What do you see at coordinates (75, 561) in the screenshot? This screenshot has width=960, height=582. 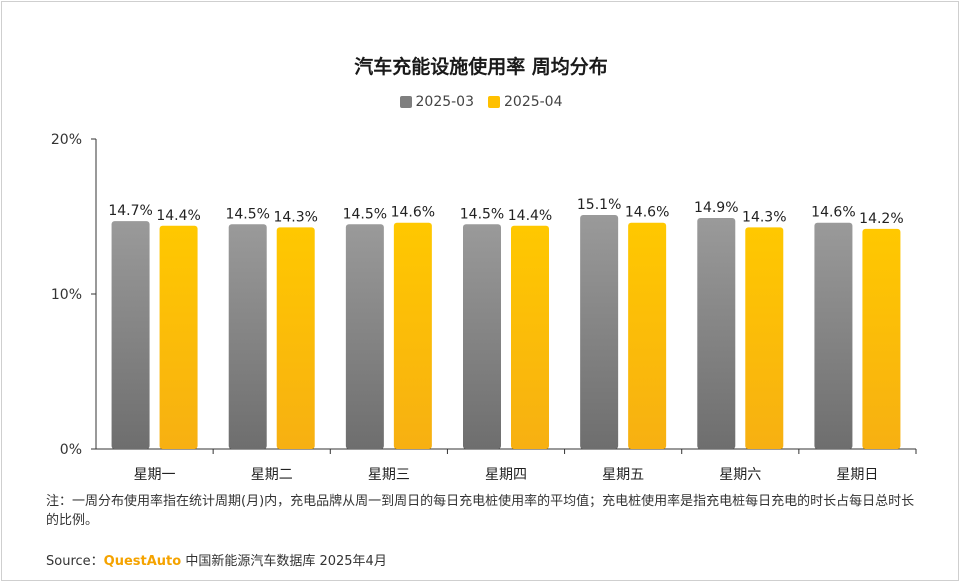 I see `source-prefix: Source：` at bounding box center [75, 561].